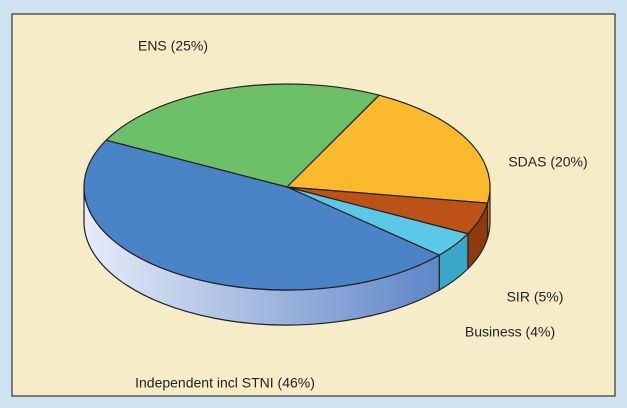 The height and width of the screenshot is (408, 627). Describe the element at coordinates (535, 297) in the screenshot. I see `slice-label: SIR (5%)` at that location.